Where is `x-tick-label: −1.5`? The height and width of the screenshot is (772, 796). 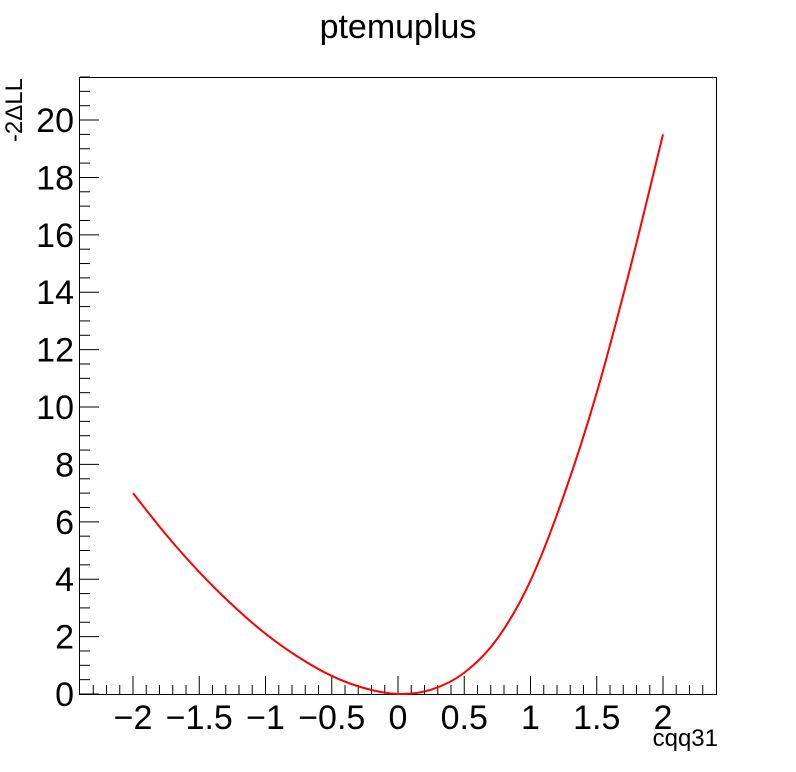
x-tick-label: −1.5 is located at coordinates (199, 718).